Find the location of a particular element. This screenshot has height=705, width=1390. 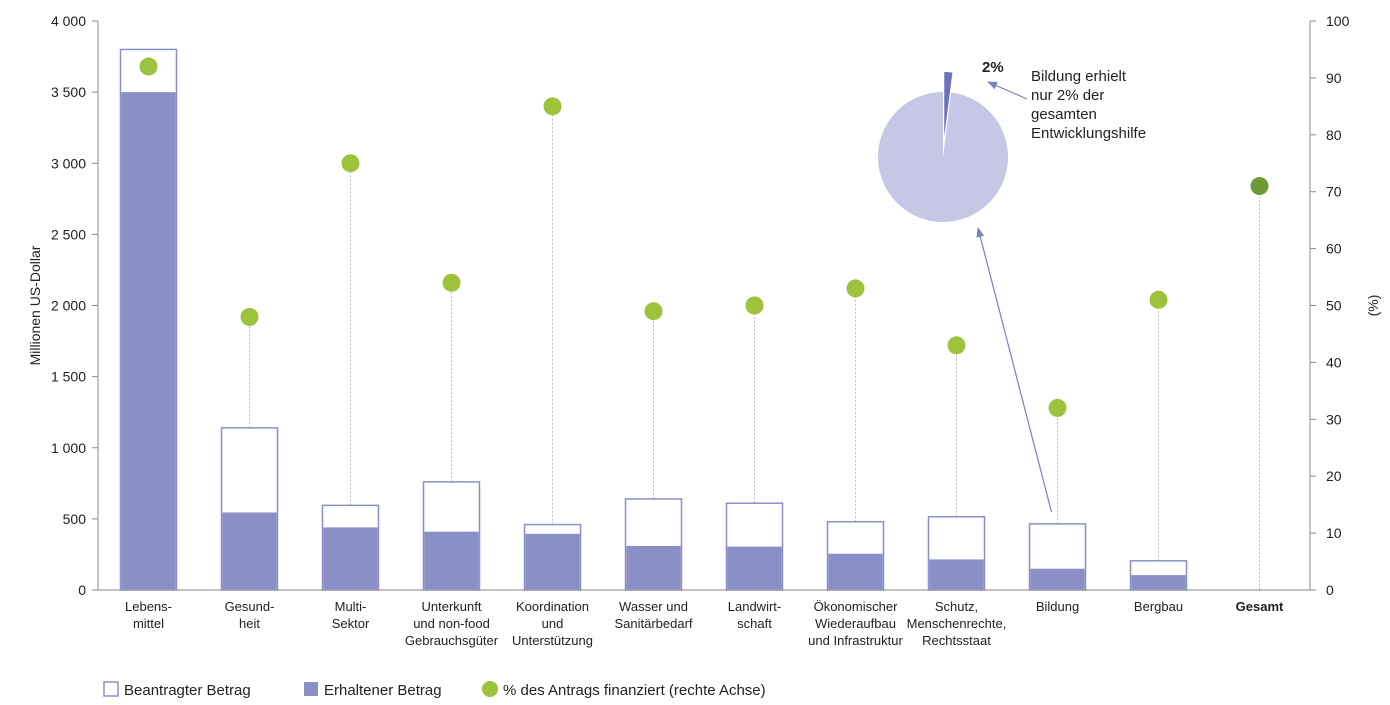

category-label: Lebens-mittel is located at coordinates (148, 615).